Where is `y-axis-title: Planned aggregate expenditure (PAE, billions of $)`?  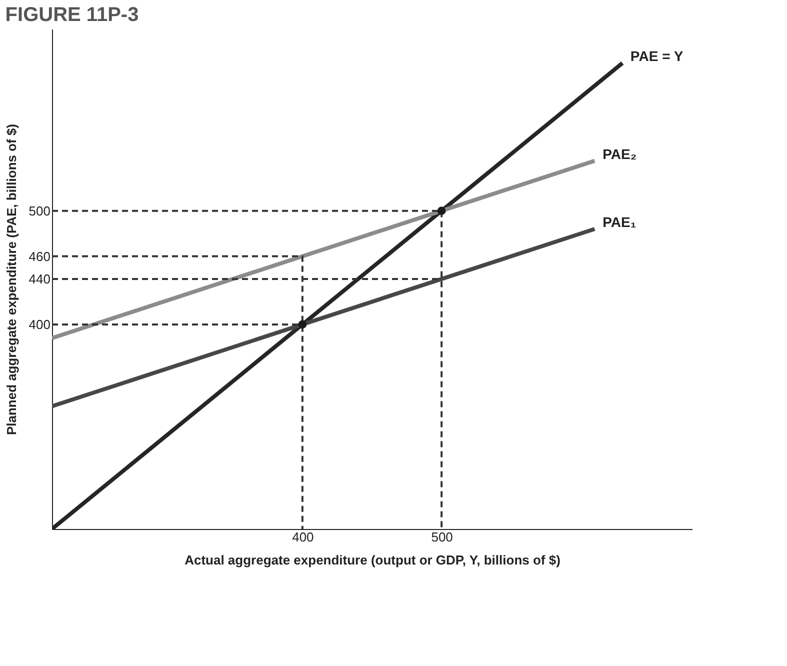
y-axis-title: Planned aggregate expenditure (PAE, billions of $) is located at coordinates (11, 280).